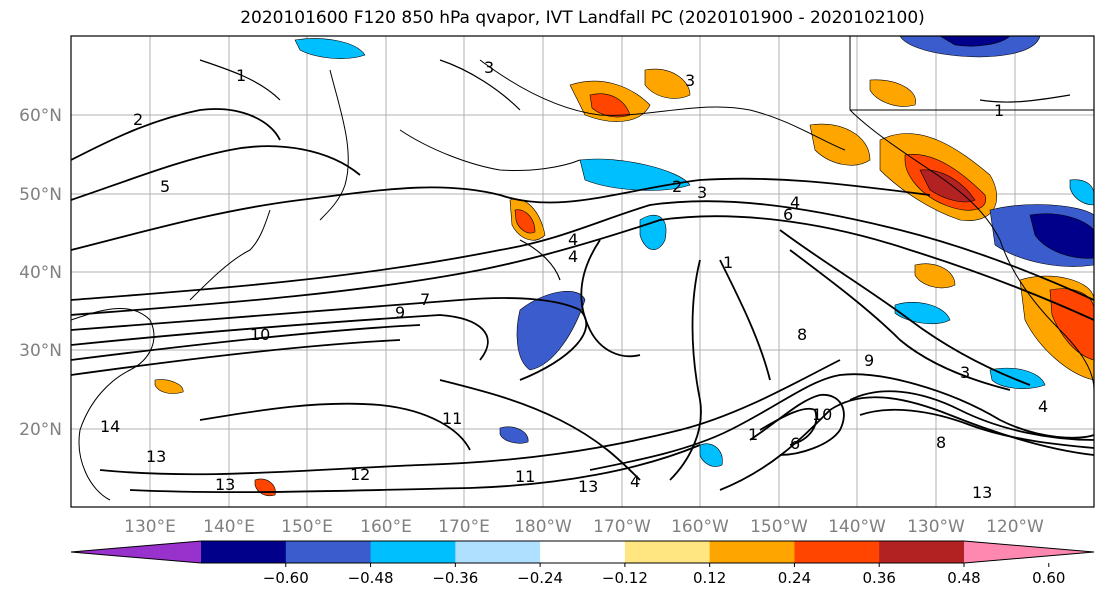  Describe the element at coordinates (110, 426) in the screenshot. I see `contour-label: 14` at that location.